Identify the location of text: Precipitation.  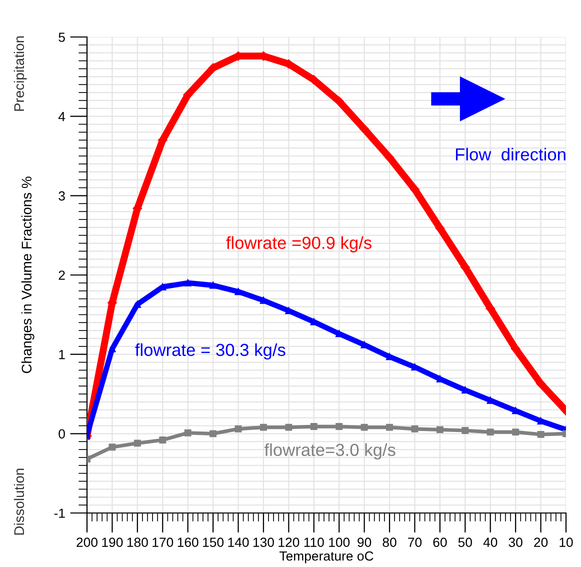
(20, 73).